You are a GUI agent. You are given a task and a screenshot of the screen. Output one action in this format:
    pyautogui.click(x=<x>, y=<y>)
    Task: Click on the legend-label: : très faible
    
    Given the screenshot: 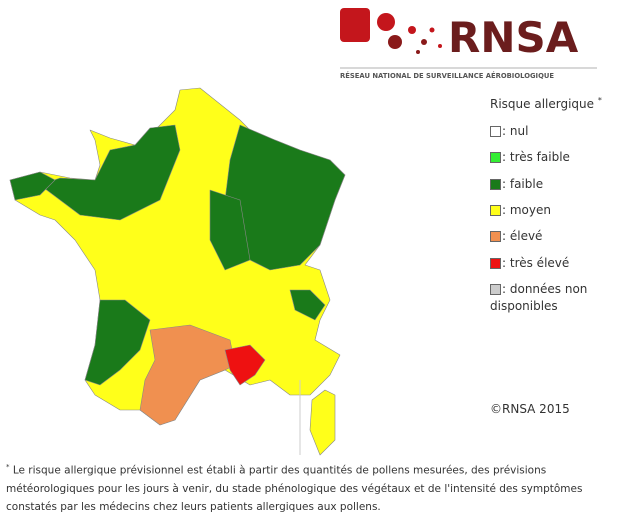 What is the action you would take?
    pyautogui.click(x=536, y=157)
    